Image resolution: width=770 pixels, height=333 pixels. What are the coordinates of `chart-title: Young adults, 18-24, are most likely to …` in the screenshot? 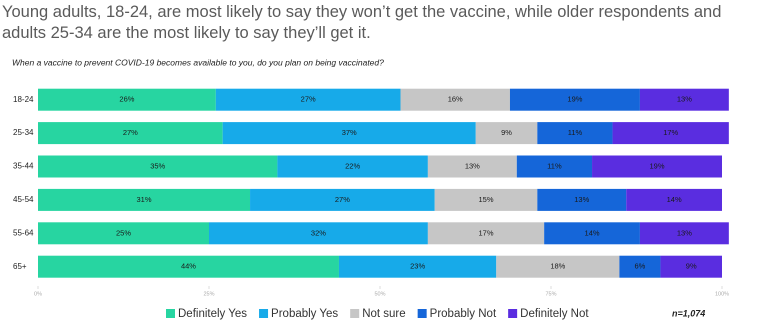 It's located at (362, 22).